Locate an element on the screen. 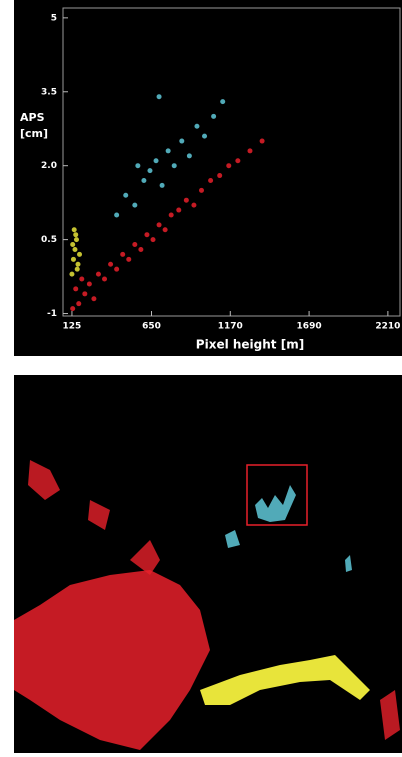 The image size is (402, 757). region-yellow is located at coordinates (285, 680).